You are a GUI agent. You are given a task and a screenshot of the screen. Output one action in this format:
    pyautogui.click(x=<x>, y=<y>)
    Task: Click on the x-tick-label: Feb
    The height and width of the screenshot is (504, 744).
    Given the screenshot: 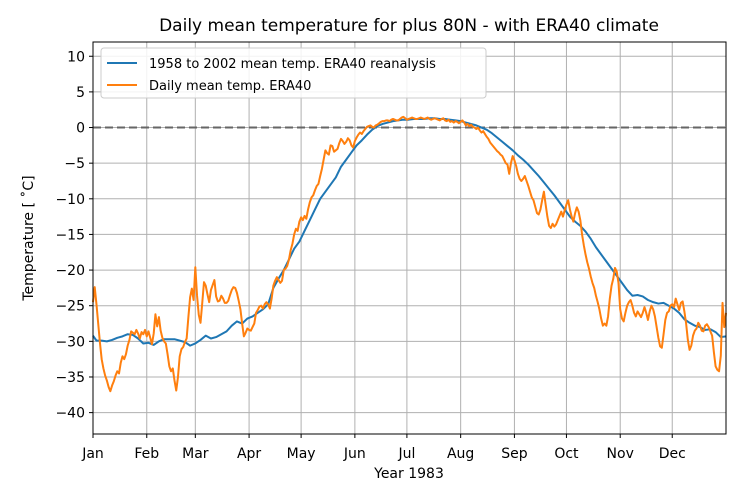 What is the action you would take?
    pyautogui.click(x=146, y=454)
    